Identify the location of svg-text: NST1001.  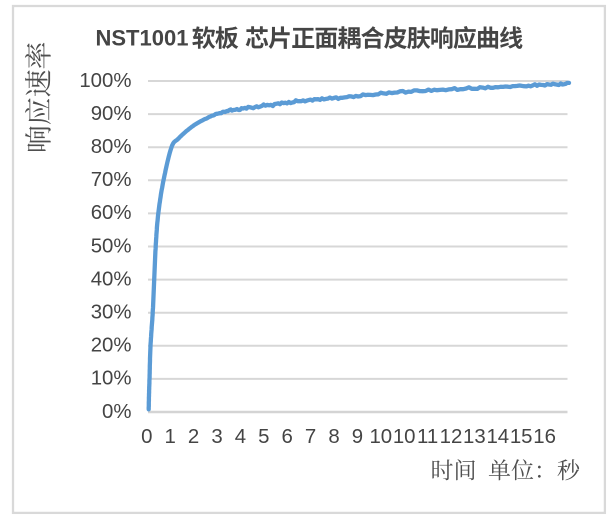
(142, 38).